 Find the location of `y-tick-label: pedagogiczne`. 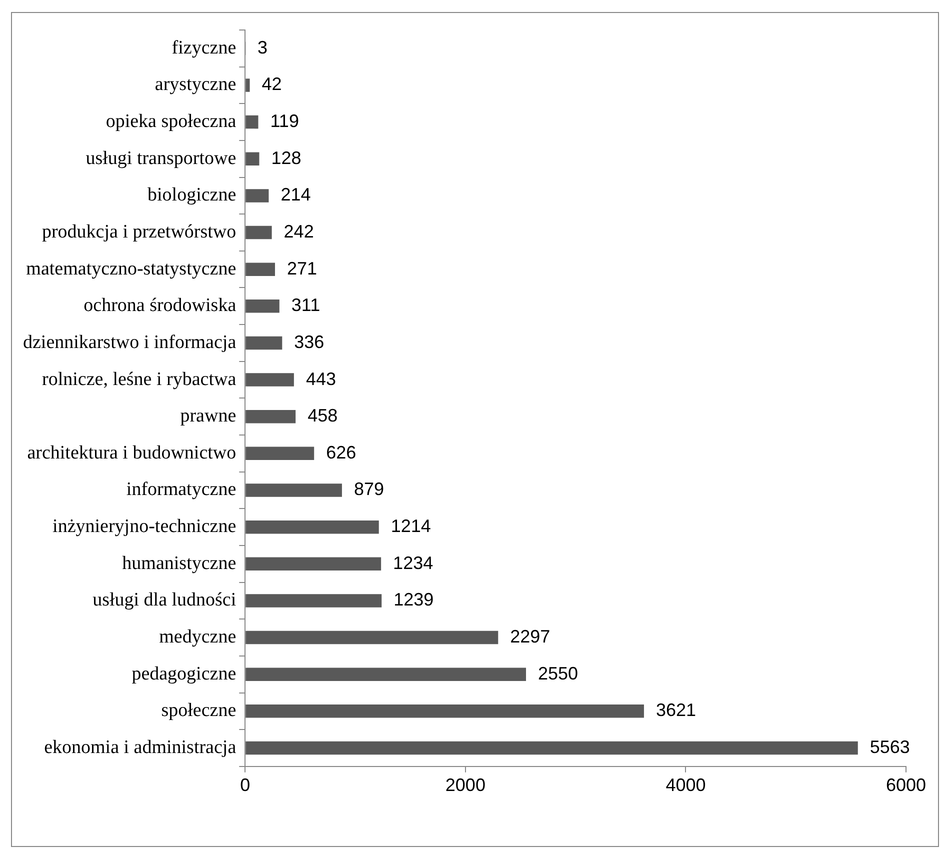

y-tick-label: pedagogiczne is located at coordinates (184, 673).